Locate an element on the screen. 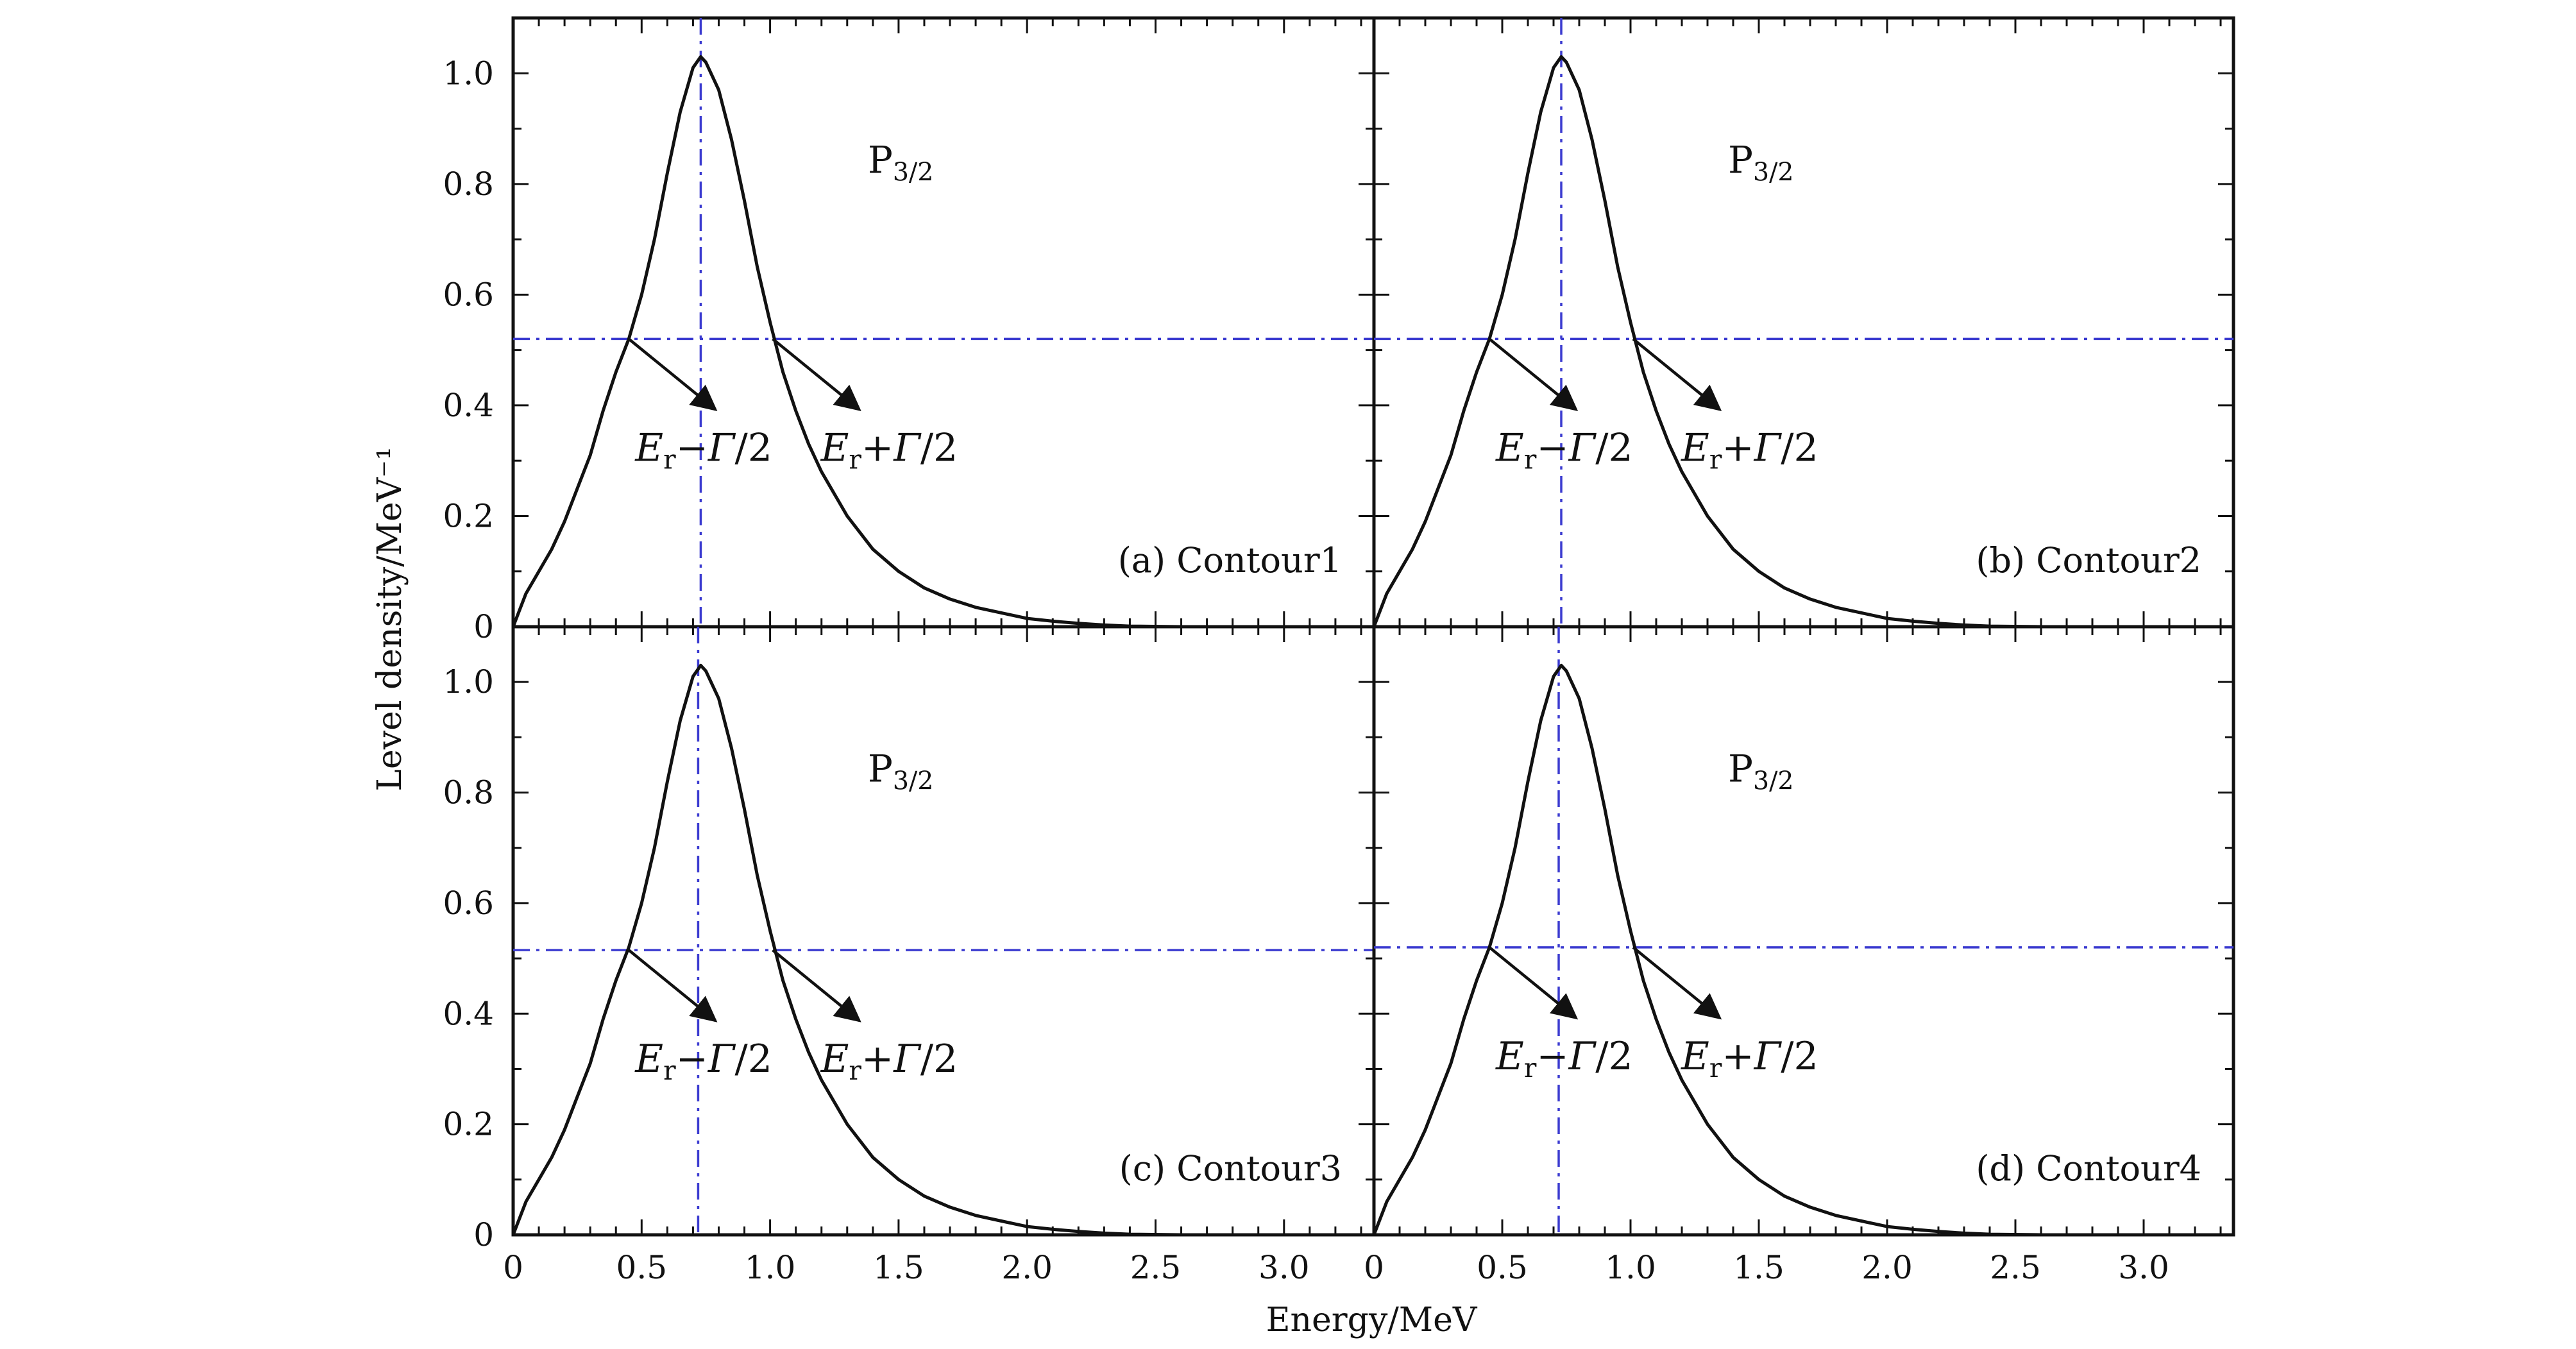 This screenshot has height=1349, width=2576. y-axis-title: Level density/MeV⁻¹ is located at coordinates (390, 618).